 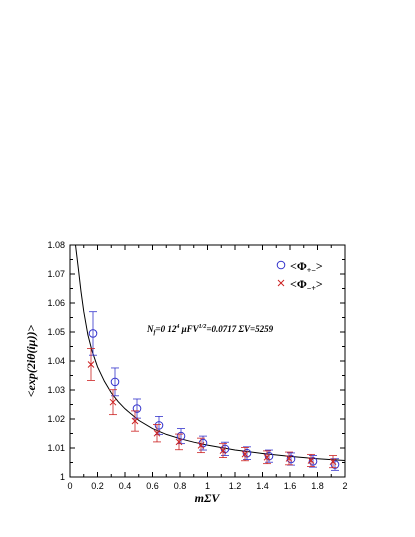 I want to click on annotation-nf-sub: f, so click(x=155, y=333).